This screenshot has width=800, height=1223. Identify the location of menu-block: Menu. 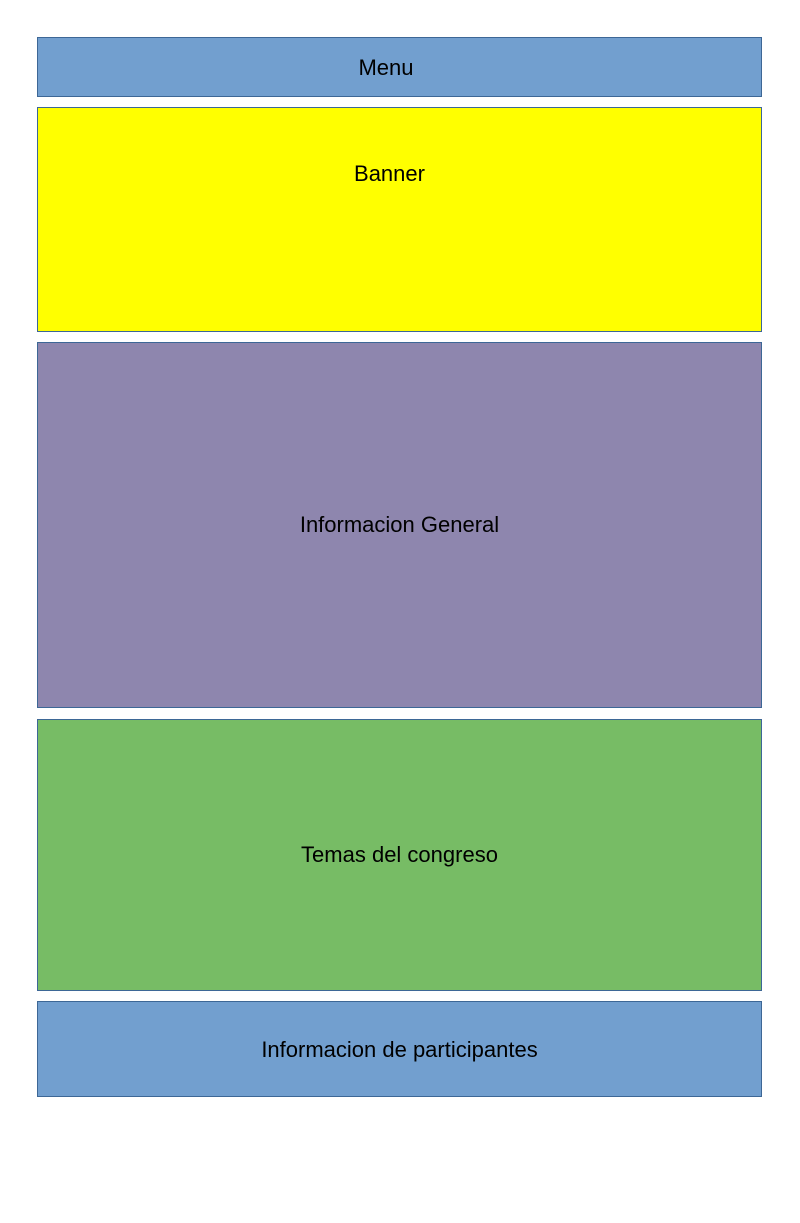
(399, 67).